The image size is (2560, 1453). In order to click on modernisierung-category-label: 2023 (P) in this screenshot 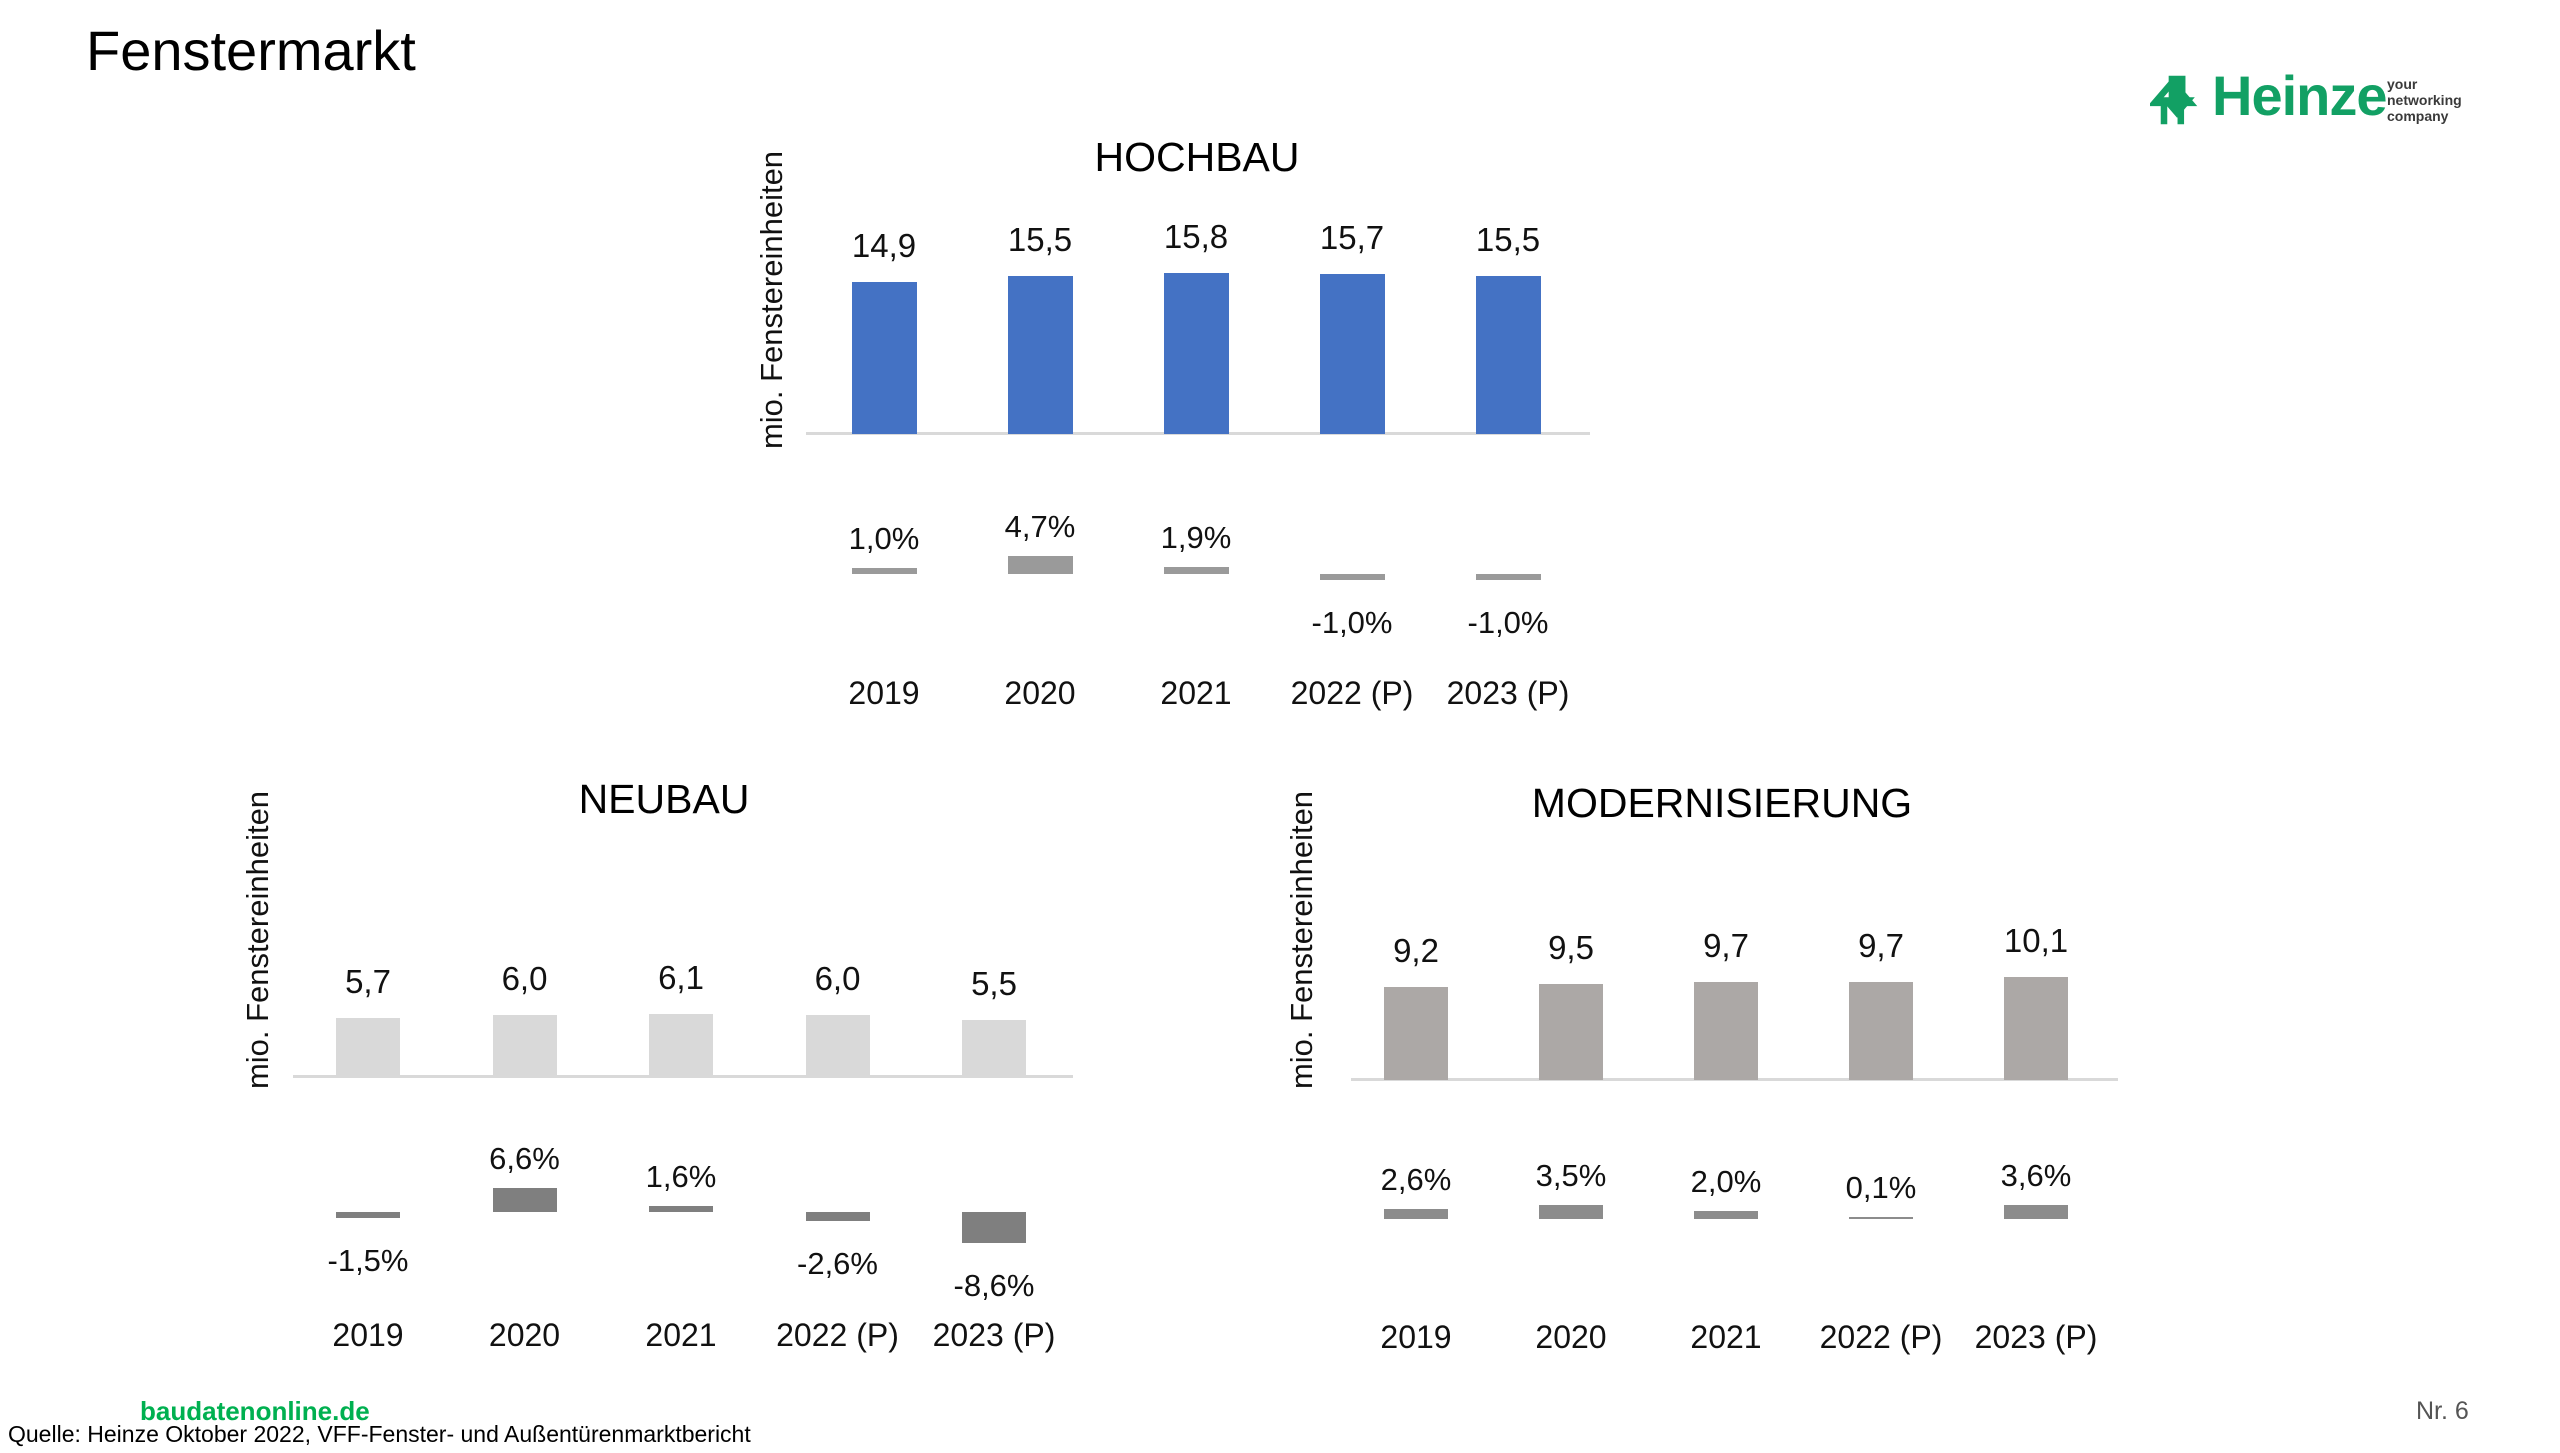, I will do `click(2036, 1337)`.